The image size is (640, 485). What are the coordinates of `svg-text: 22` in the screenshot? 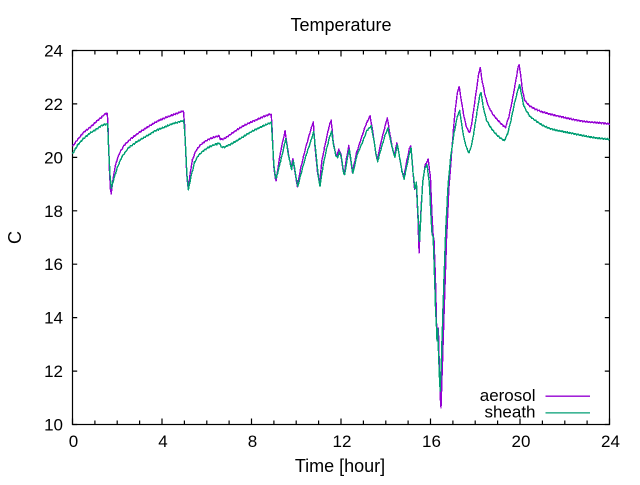 It's located at (53, 104).